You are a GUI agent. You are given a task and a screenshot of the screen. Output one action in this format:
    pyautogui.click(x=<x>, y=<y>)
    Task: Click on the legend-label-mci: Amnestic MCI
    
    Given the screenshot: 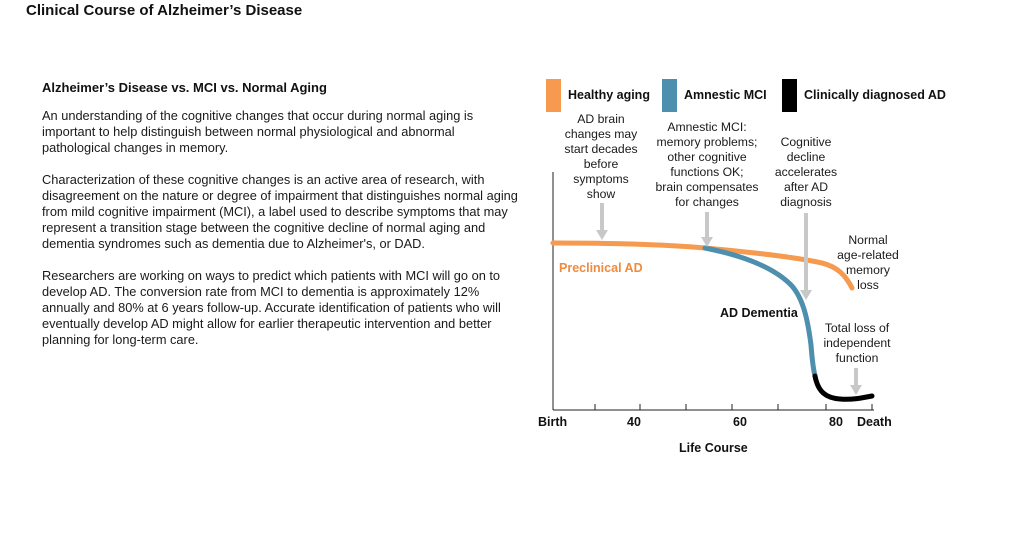 What is the action you would take?
    pyautogui.click(x=725, y=95)
    